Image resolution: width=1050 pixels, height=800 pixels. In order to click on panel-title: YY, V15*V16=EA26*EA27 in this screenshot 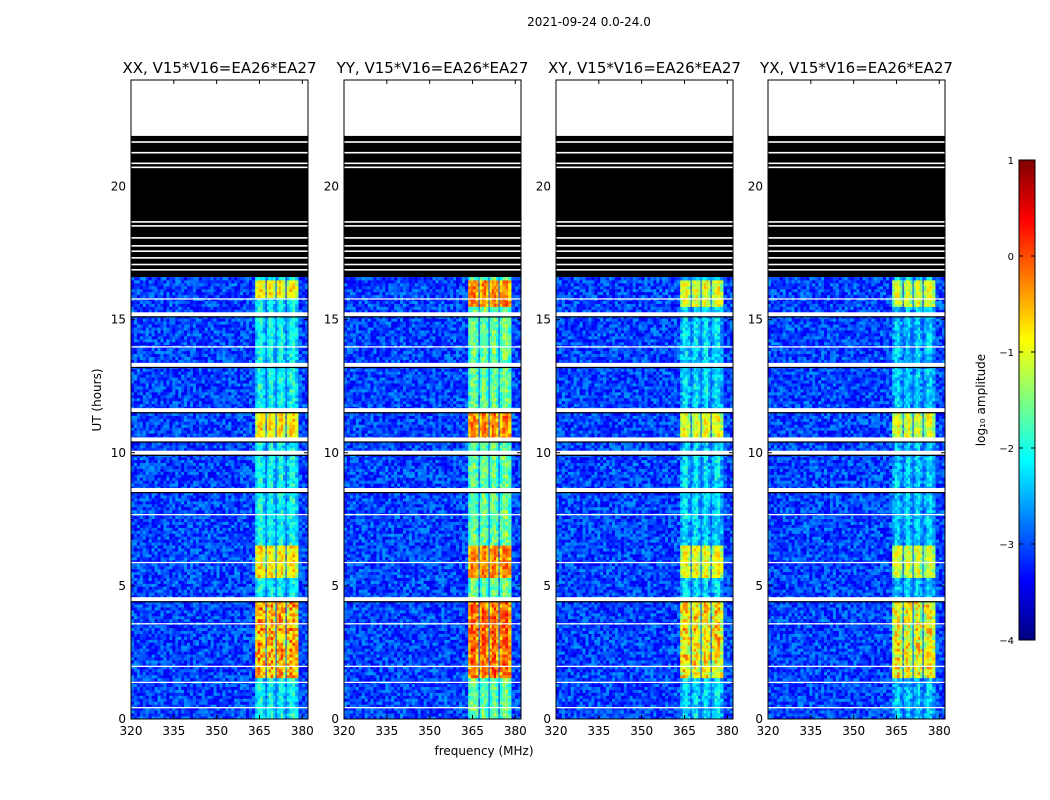, I will do `click(432, 68)`.